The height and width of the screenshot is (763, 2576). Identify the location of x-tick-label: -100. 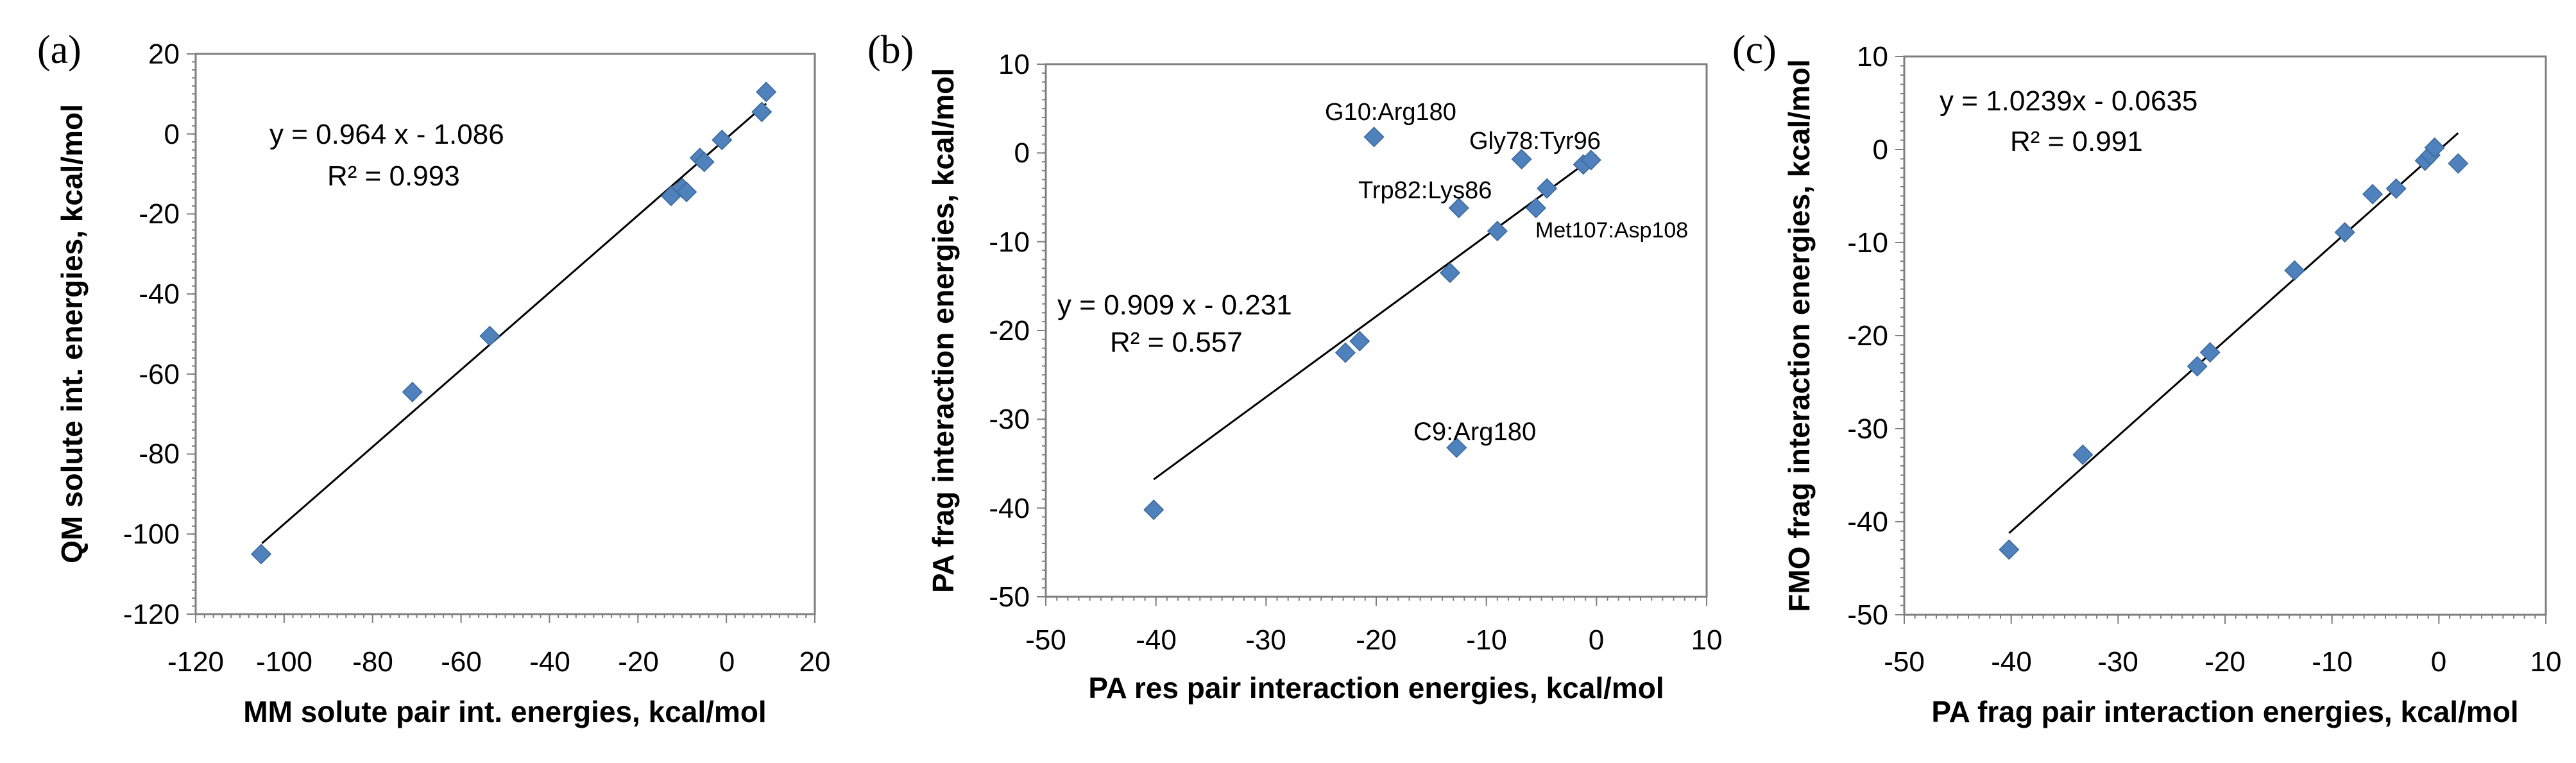
(284, 662).